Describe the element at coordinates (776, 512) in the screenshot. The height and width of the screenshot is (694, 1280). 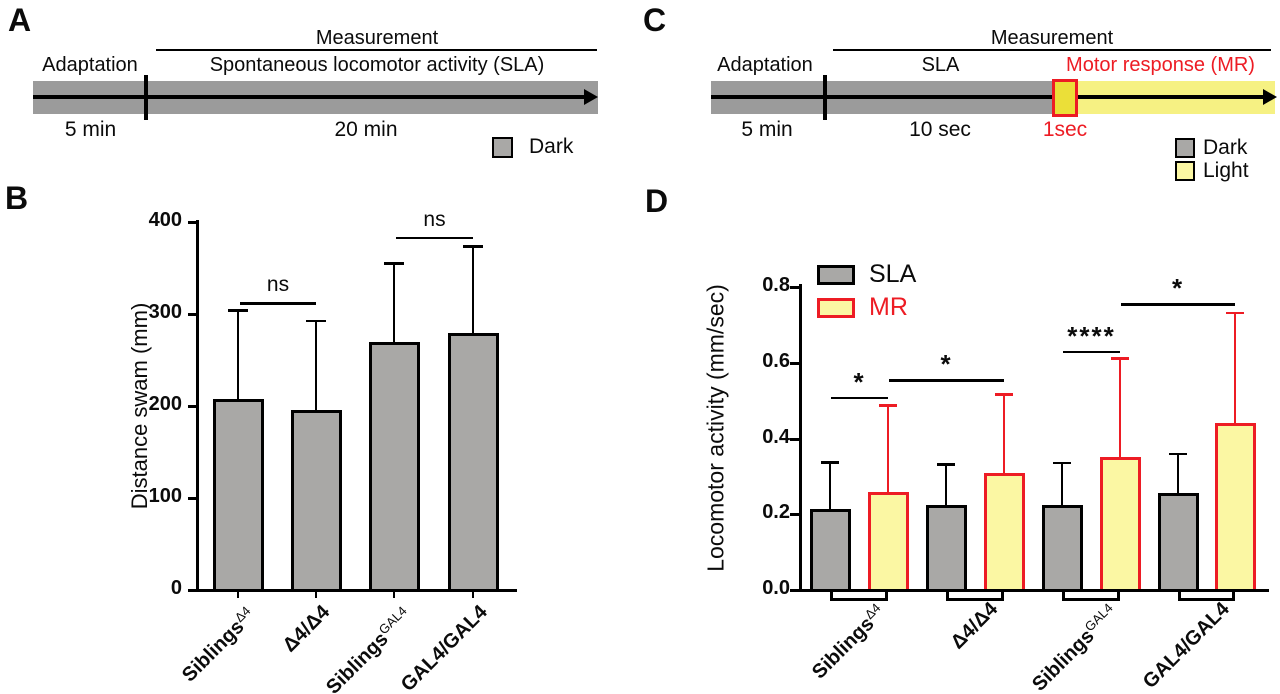
I see `y-tick-label-d: 0.2` at that location.